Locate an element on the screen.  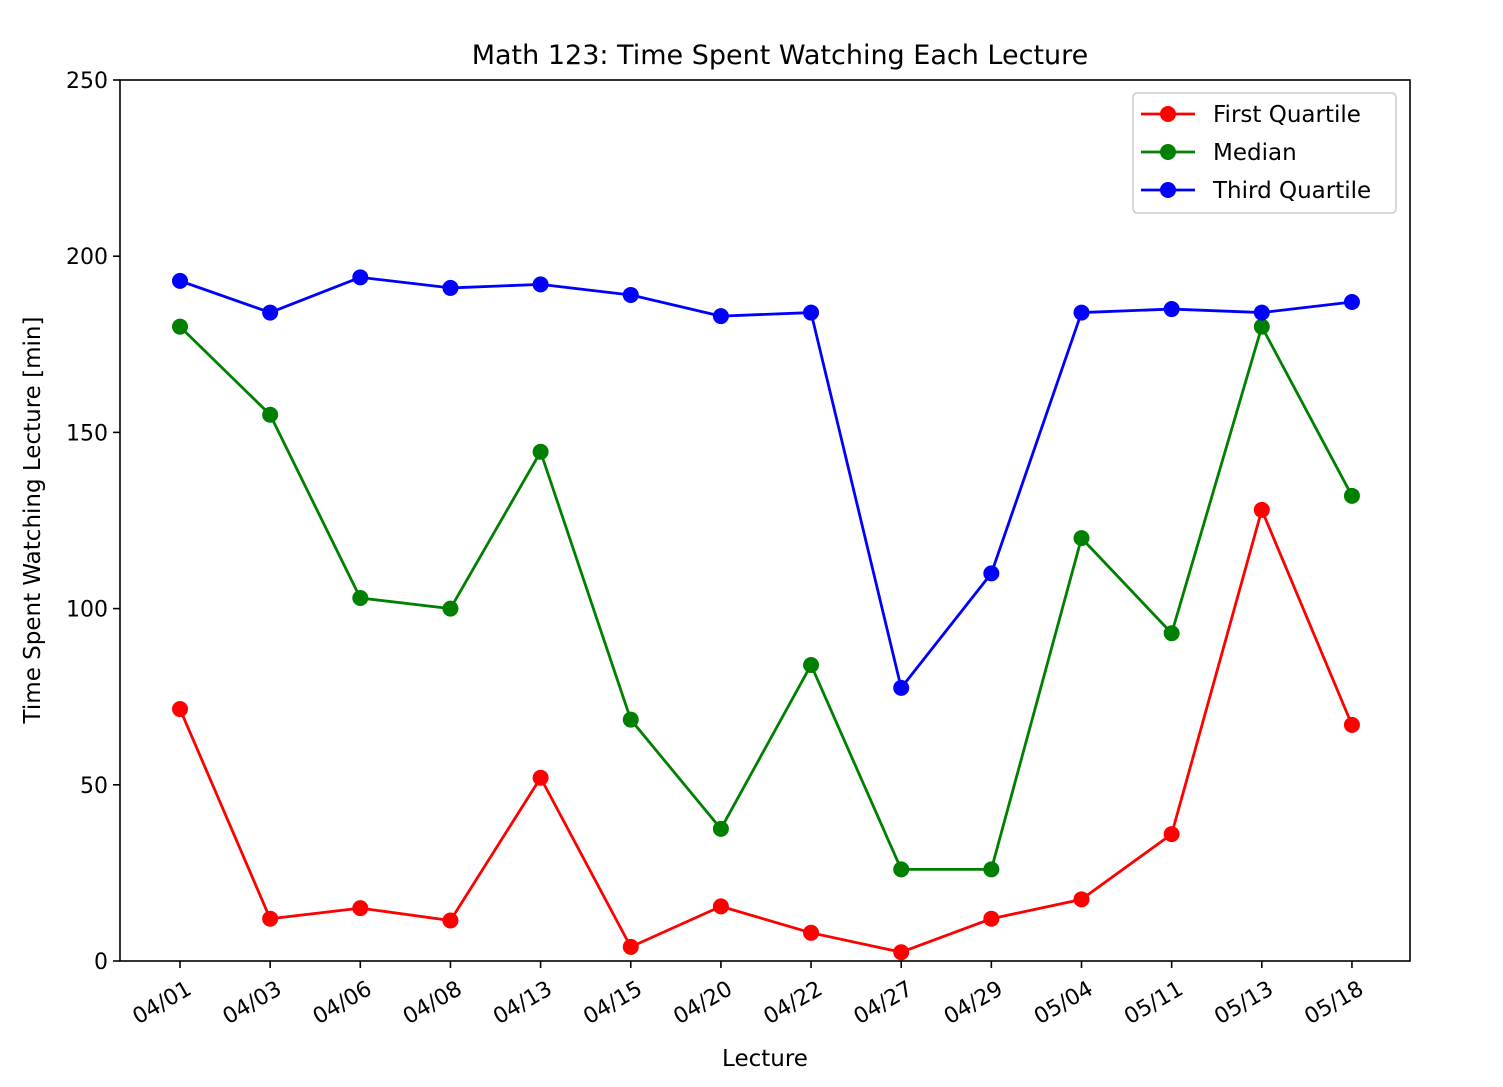
legend-label: First Quartile is located at coordinates (1287, 115).